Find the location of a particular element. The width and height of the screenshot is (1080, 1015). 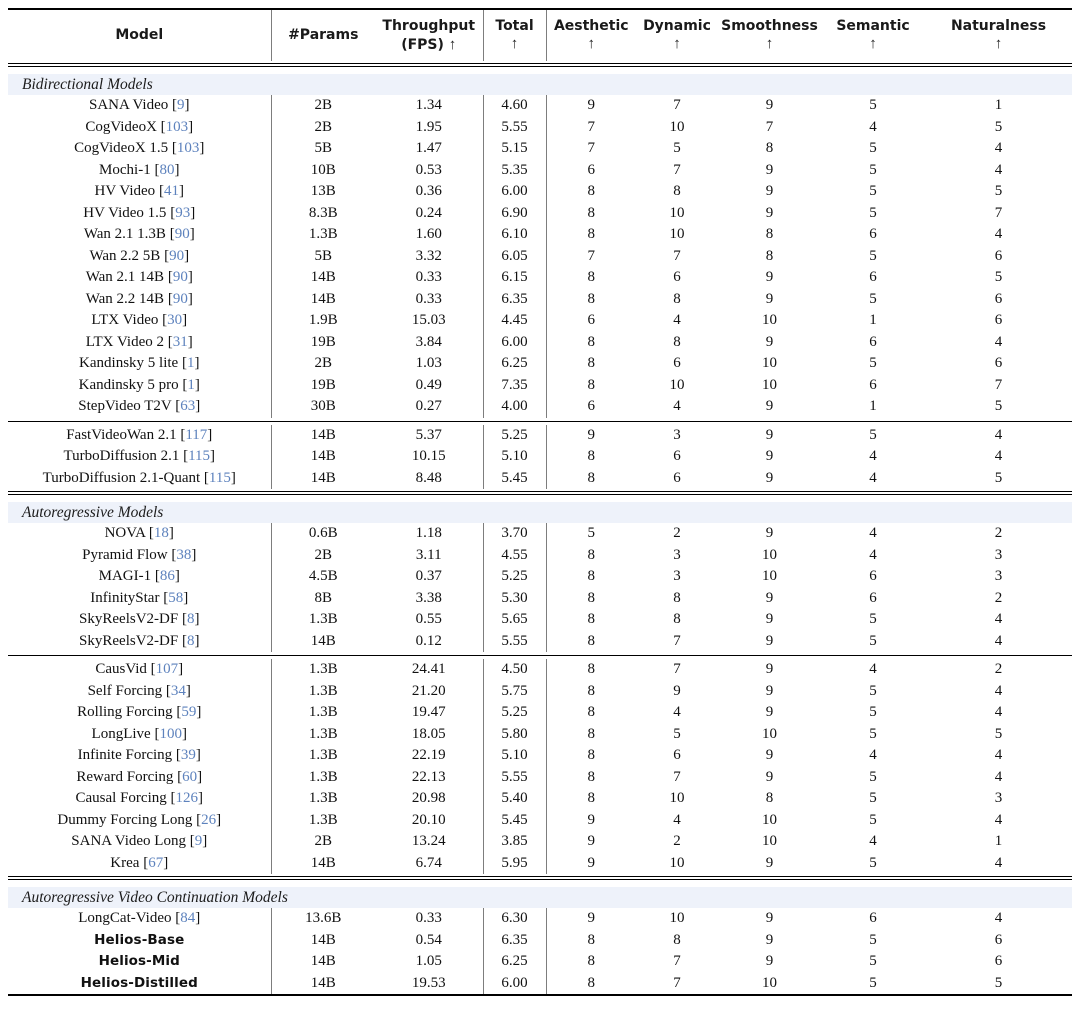

section-title: Autoregressive Video Continuation Models is located at coordinates (540, 897).